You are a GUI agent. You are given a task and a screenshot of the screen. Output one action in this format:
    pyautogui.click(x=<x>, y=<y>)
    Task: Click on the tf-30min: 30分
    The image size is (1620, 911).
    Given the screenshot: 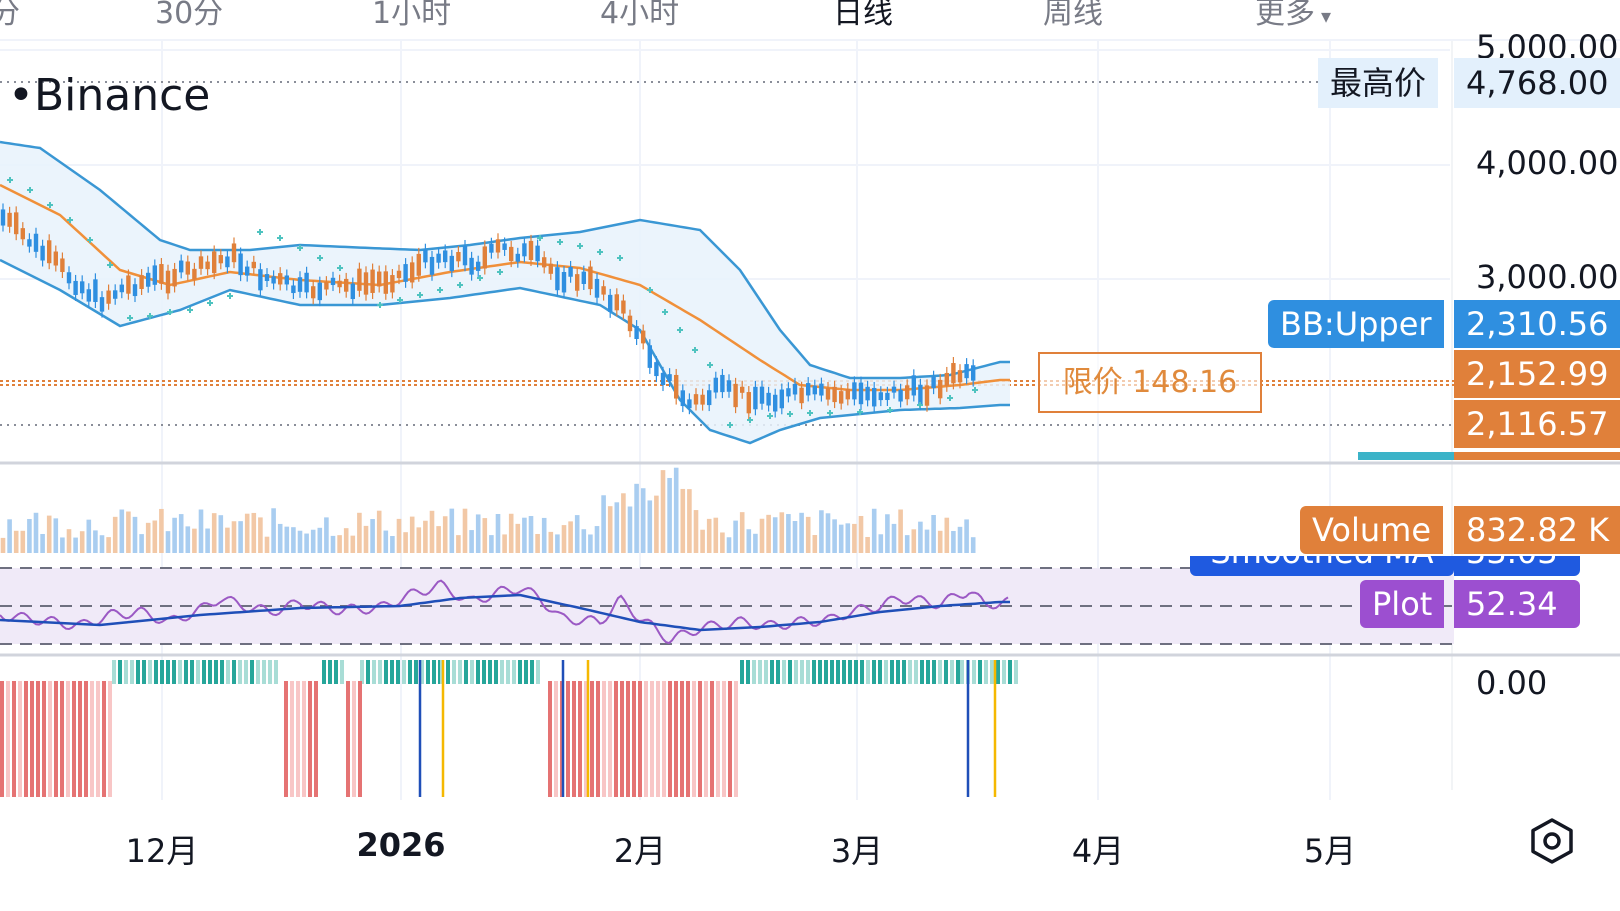 What is the action you would take?
    pyautogui.click(x=189, y=15)
    